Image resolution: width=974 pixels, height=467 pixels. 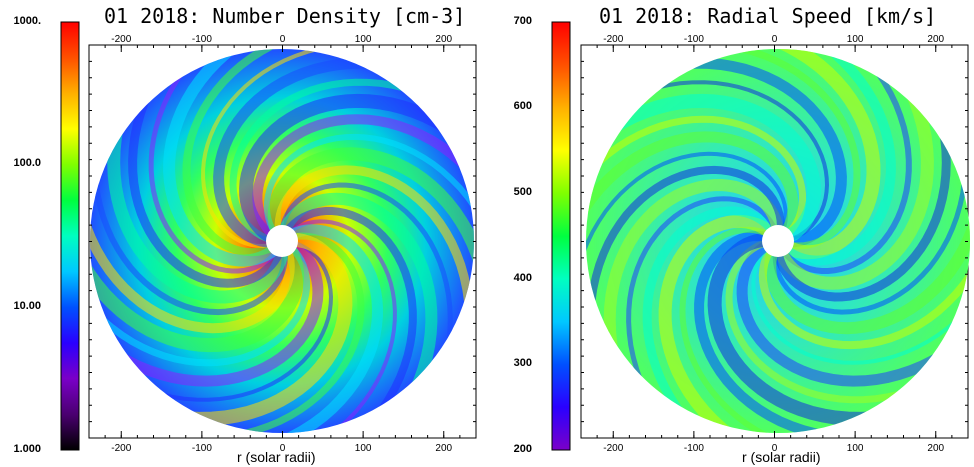 I want to click on colorbar-tick-label: 1.000, so click(x=27, y=449).